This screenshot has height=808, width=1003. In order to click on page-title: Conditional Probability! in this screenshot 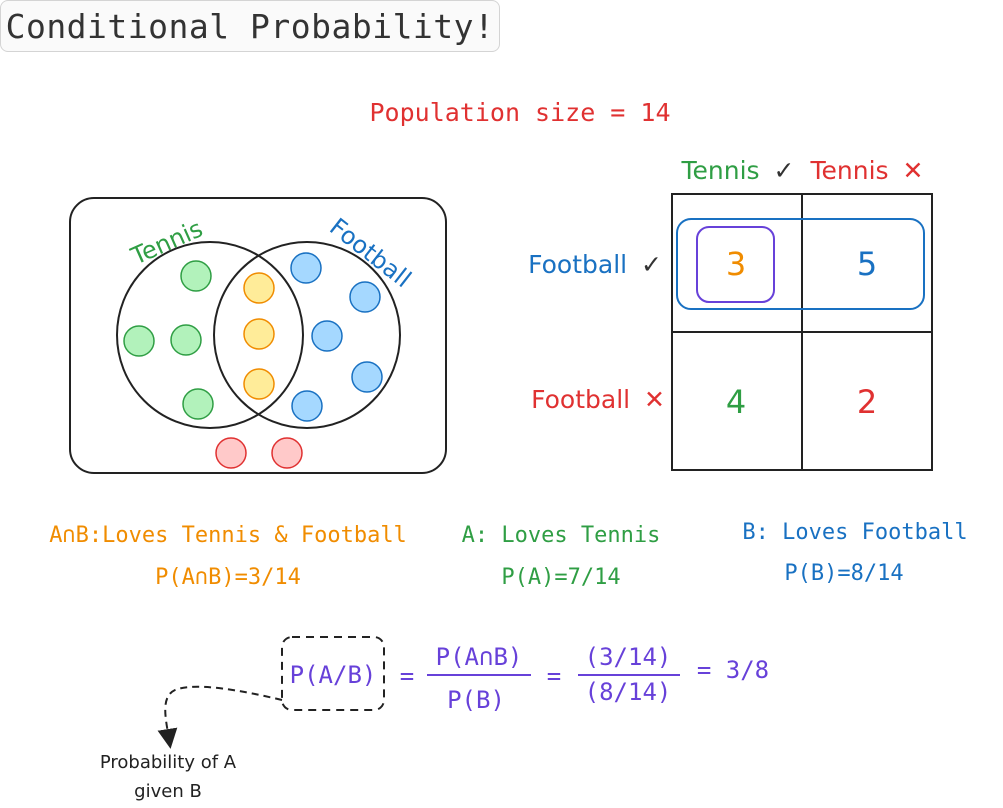, I will do `click(250, 26)`.